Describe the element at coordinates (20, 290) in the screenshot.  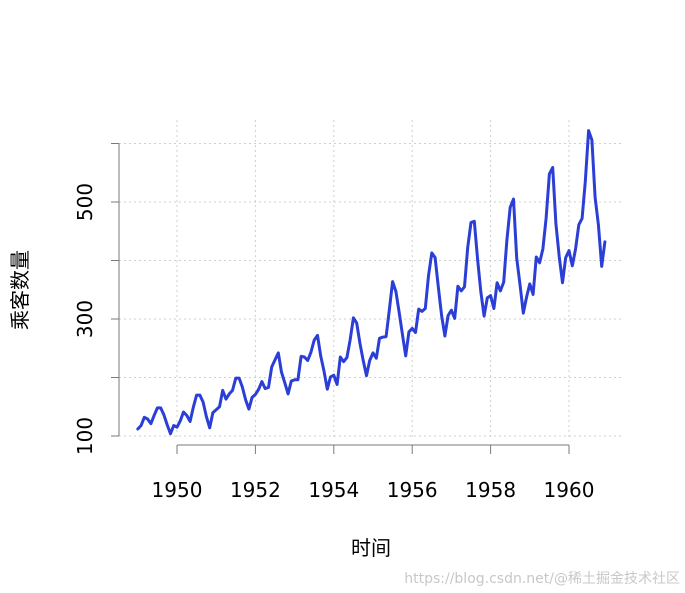
I see `y-axis-title: 乘客数量` at that location.